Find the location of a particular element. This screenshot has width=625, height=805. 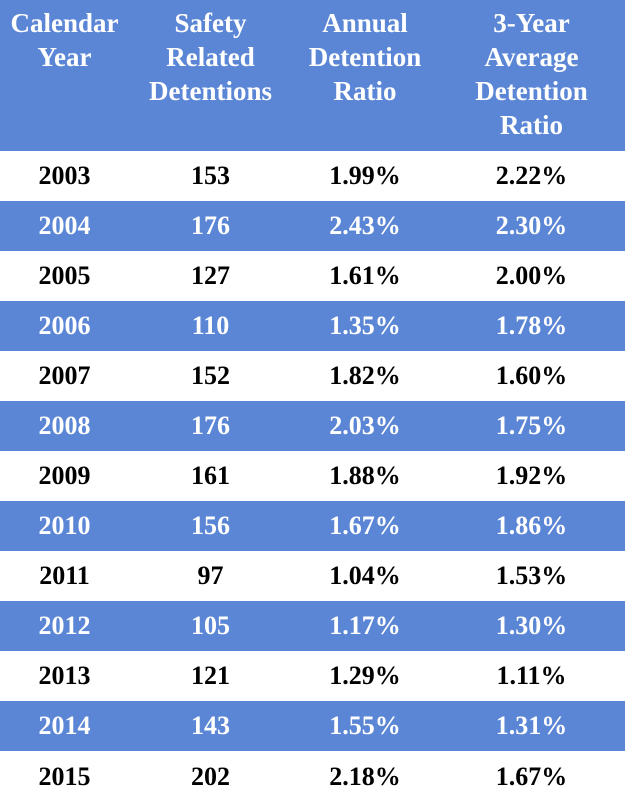

cell-3yr-average-ratio: 1.11% is located at coordinates (531, 675).